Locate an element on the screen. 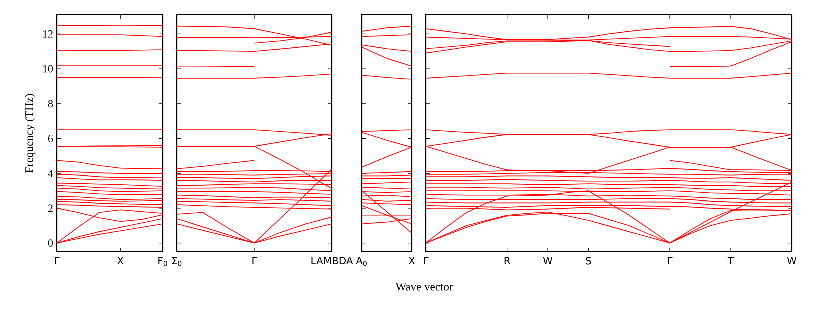  y-tick-label: 2 is located at coordinates (50, 208).